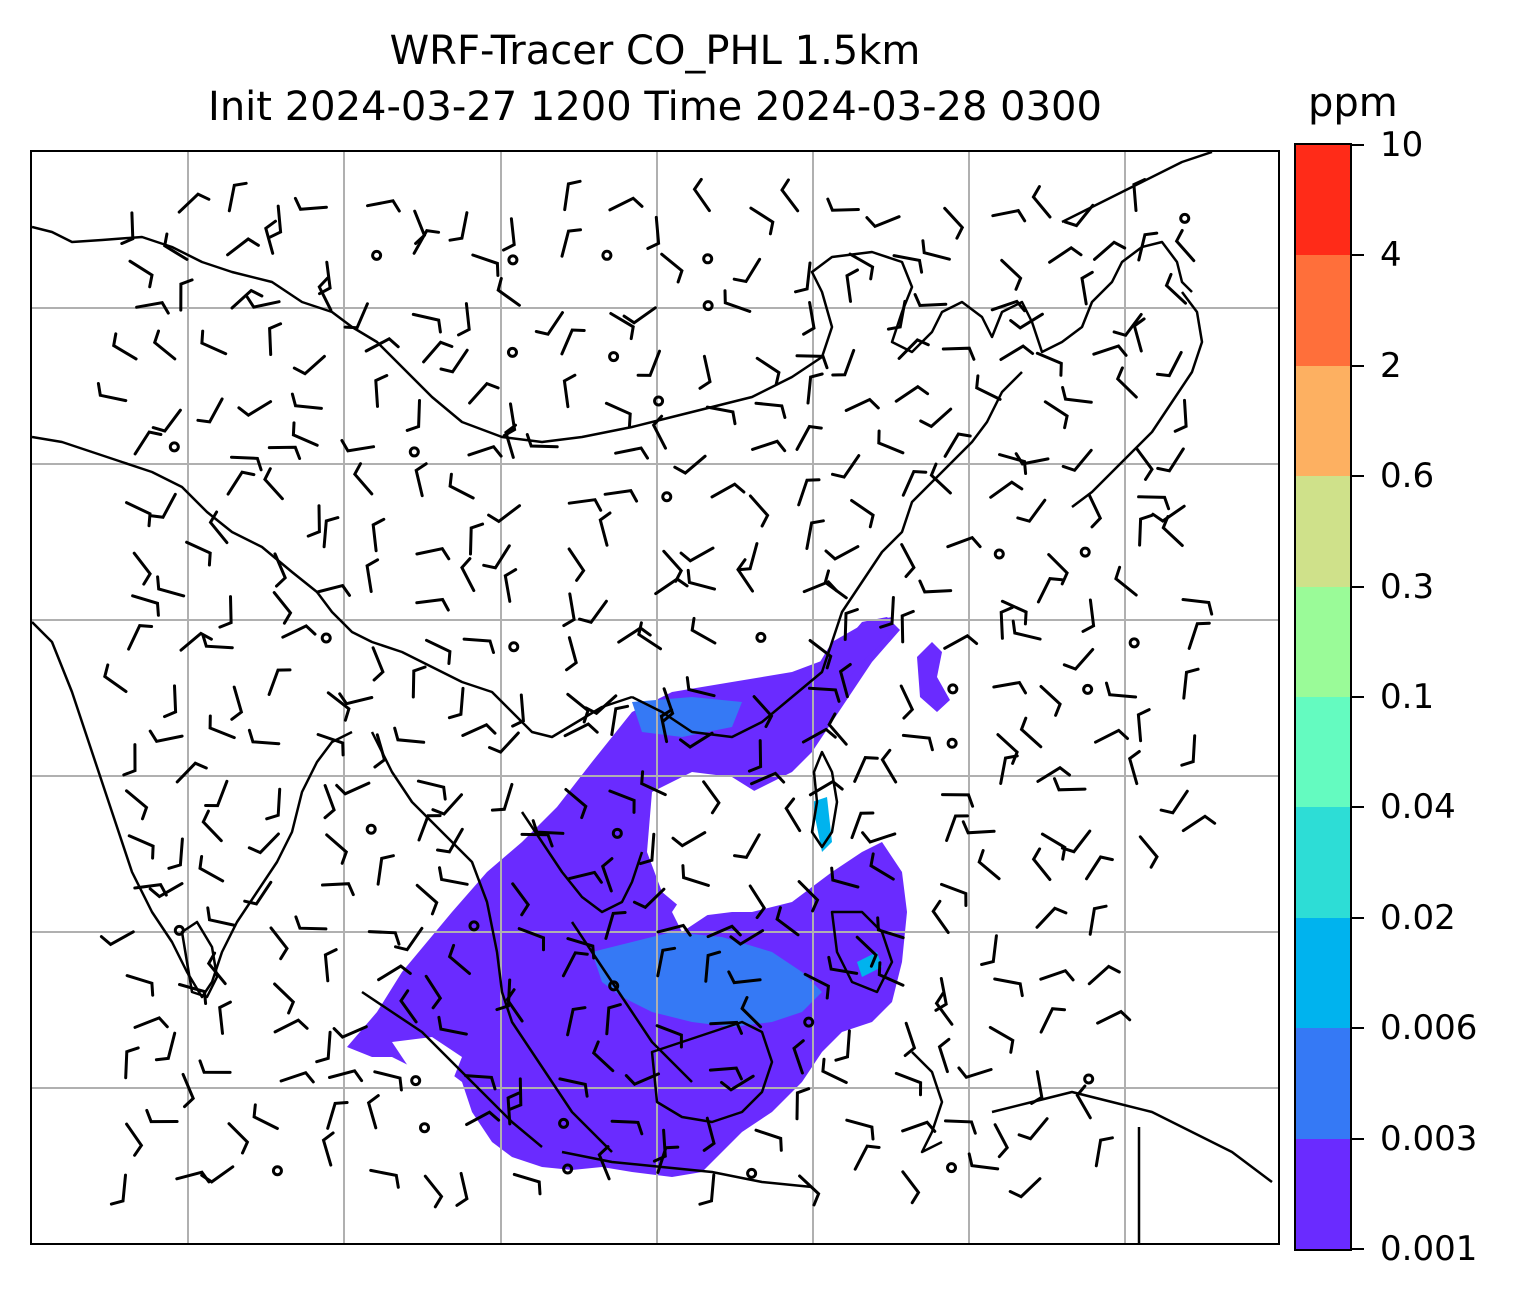 This screenshot has height=1306, width=1528. What do you see at coordinates (687, 717) in the screenshot?
I see `tracer-band-0.003-b` at bounding box center [687, 717].